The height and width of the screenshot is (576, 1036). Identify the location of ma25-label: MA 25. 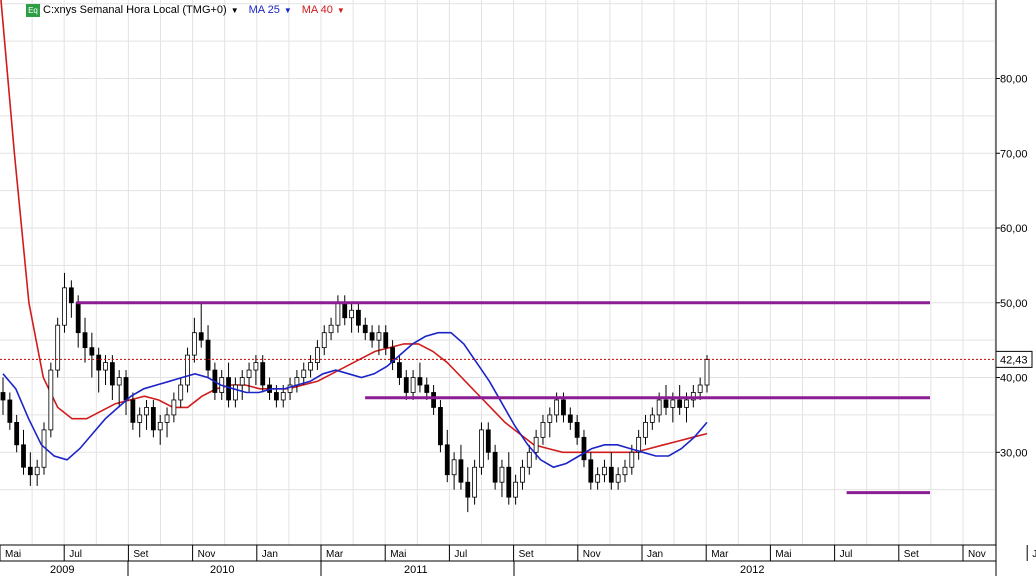
(264, 10).